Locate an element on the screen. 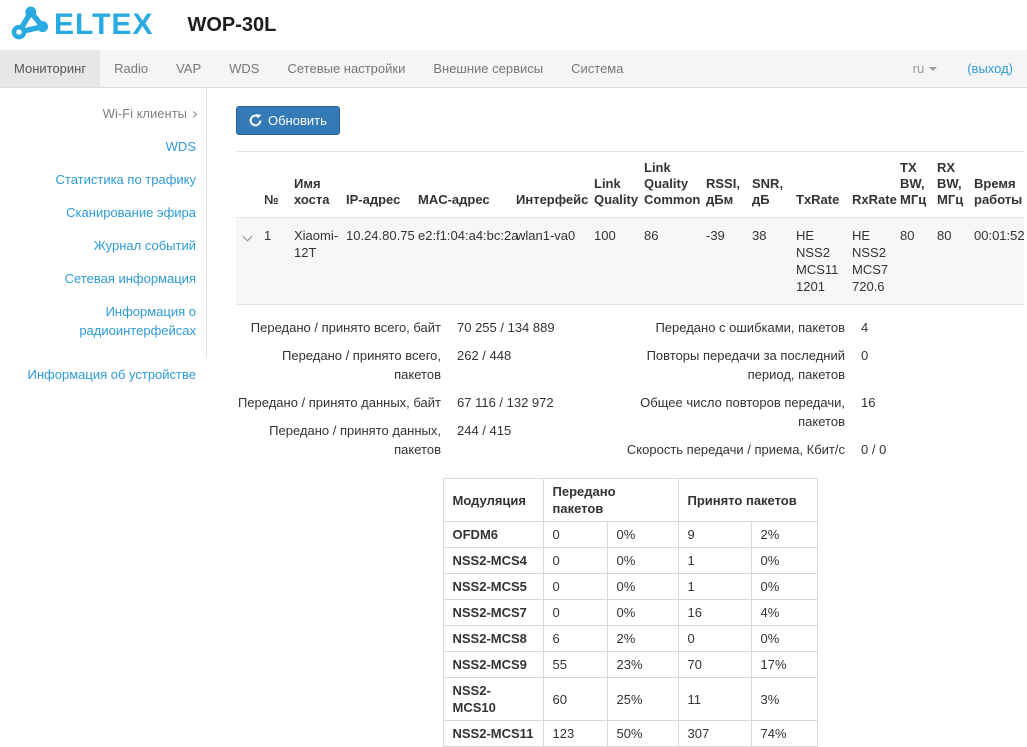 This screenshot has height=747, width=1027. sidebar-item-network-info: Сетевая информация is located at coordinates (130, 278).